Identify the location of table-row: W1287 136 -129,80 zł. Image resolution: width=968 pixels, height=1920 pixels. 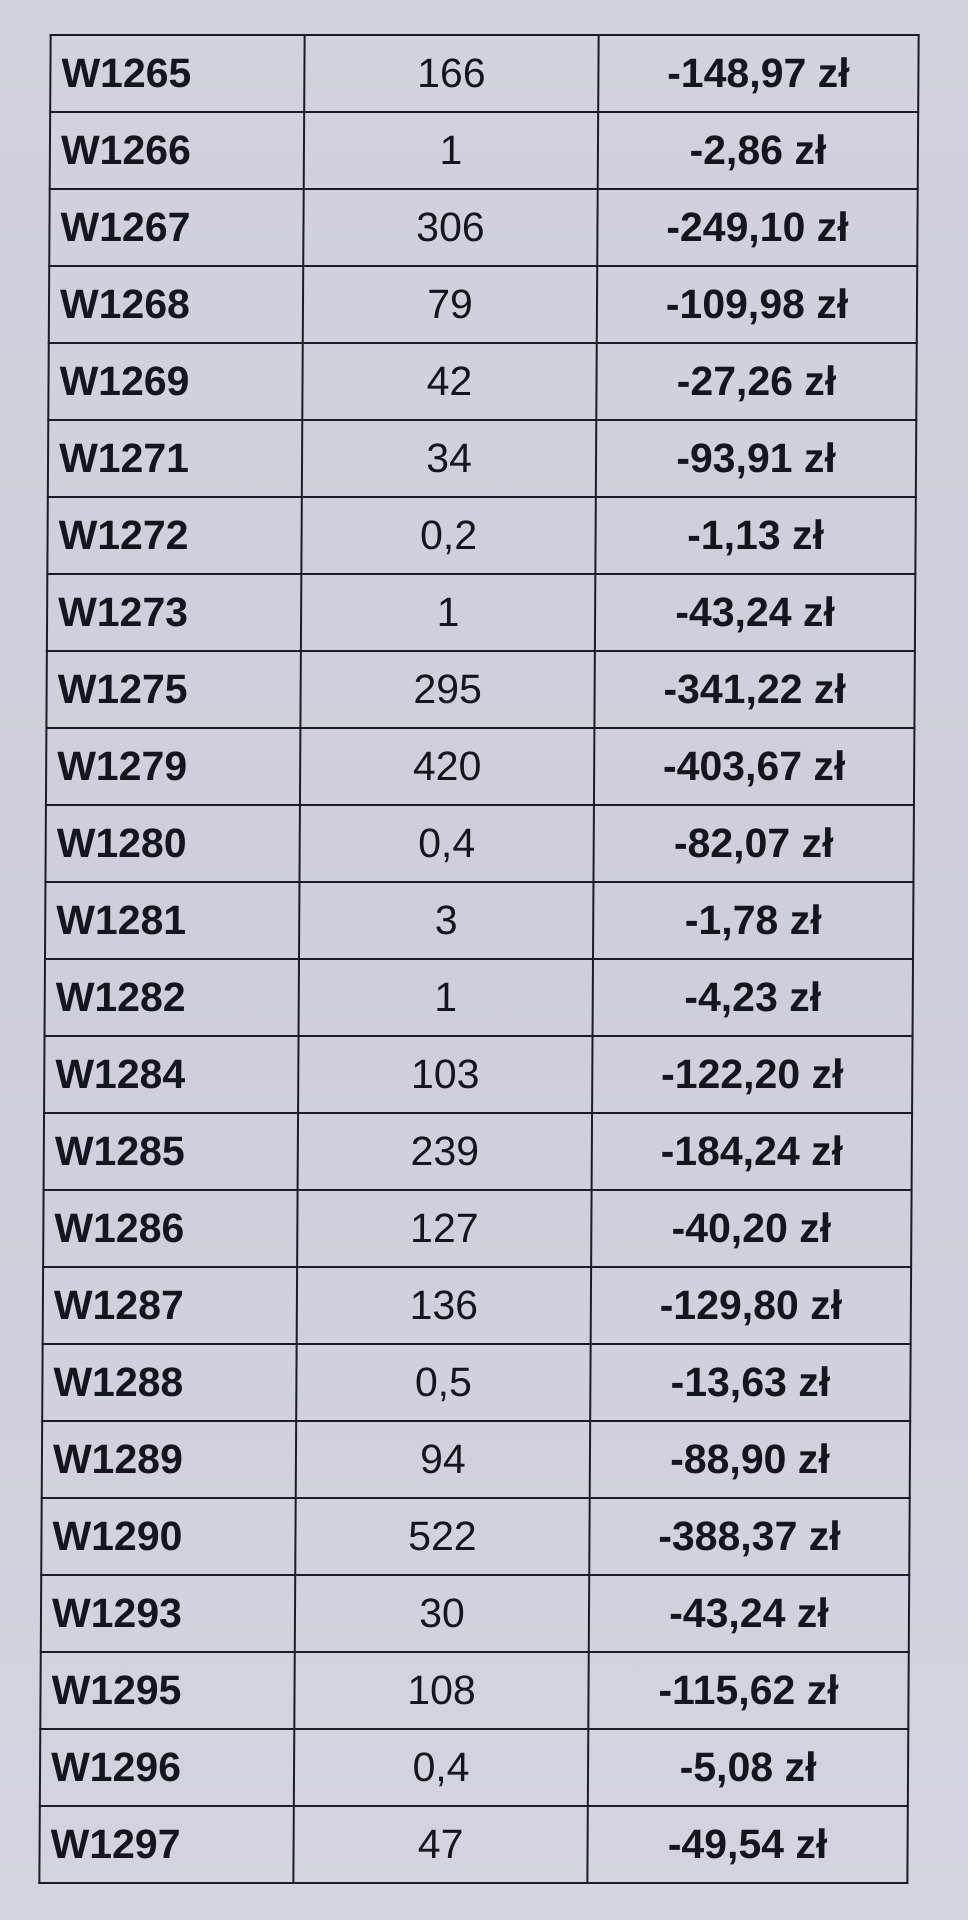
(477, 1305).